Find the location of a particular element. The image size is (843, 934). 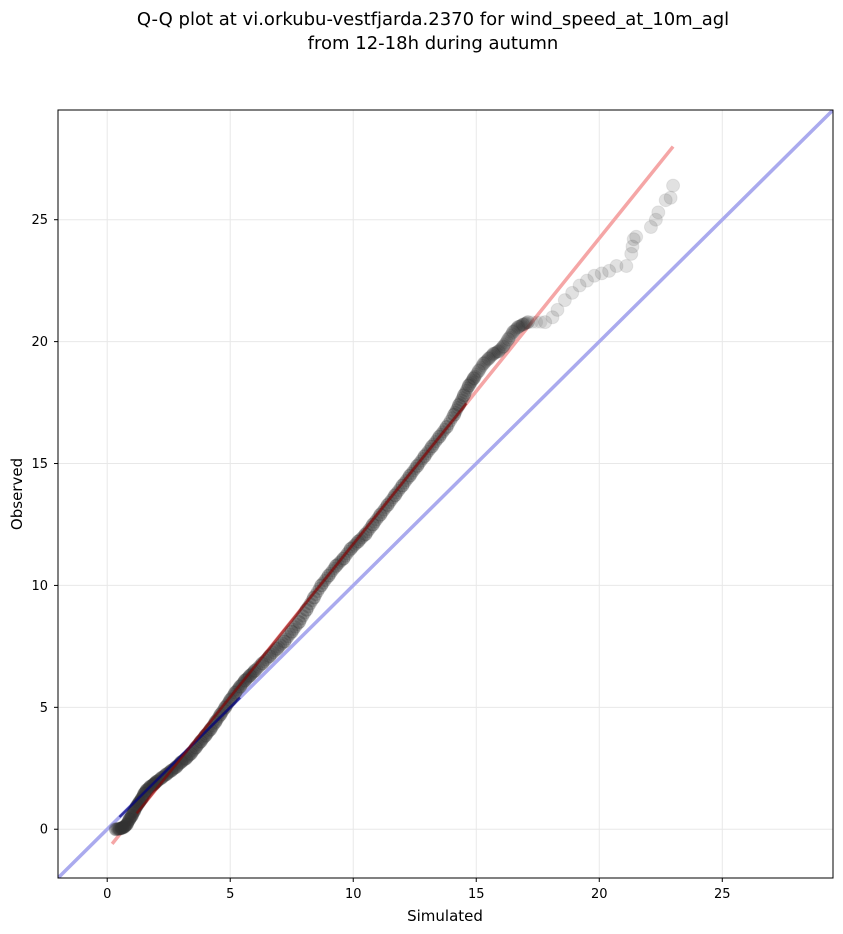

x-tick-label: 10 is located at coordinates (353, 894).